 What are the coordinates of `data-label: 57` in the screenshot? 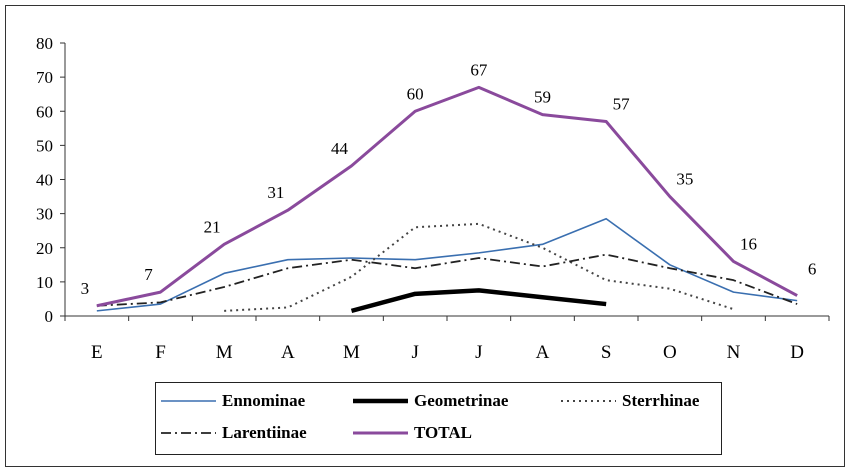 It's located at (622, 103).